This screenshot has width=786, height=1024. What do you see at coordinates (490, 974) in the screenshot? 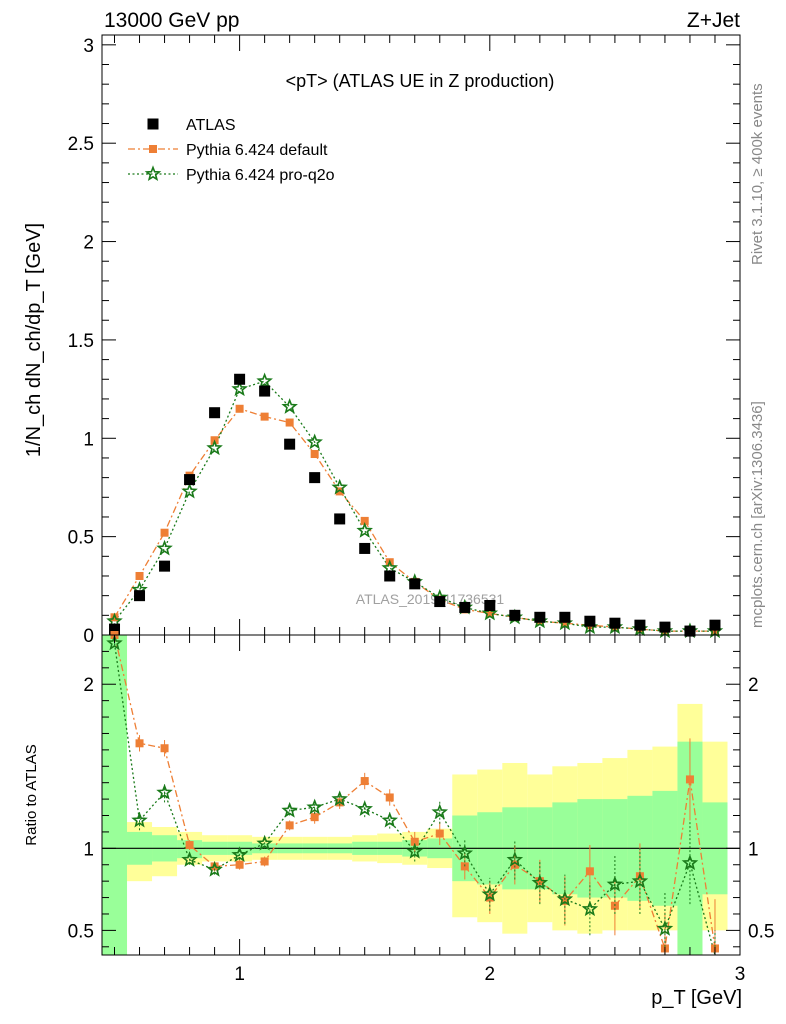
I see `x-tick-label-1: 2` at bounding box center [490, 974].